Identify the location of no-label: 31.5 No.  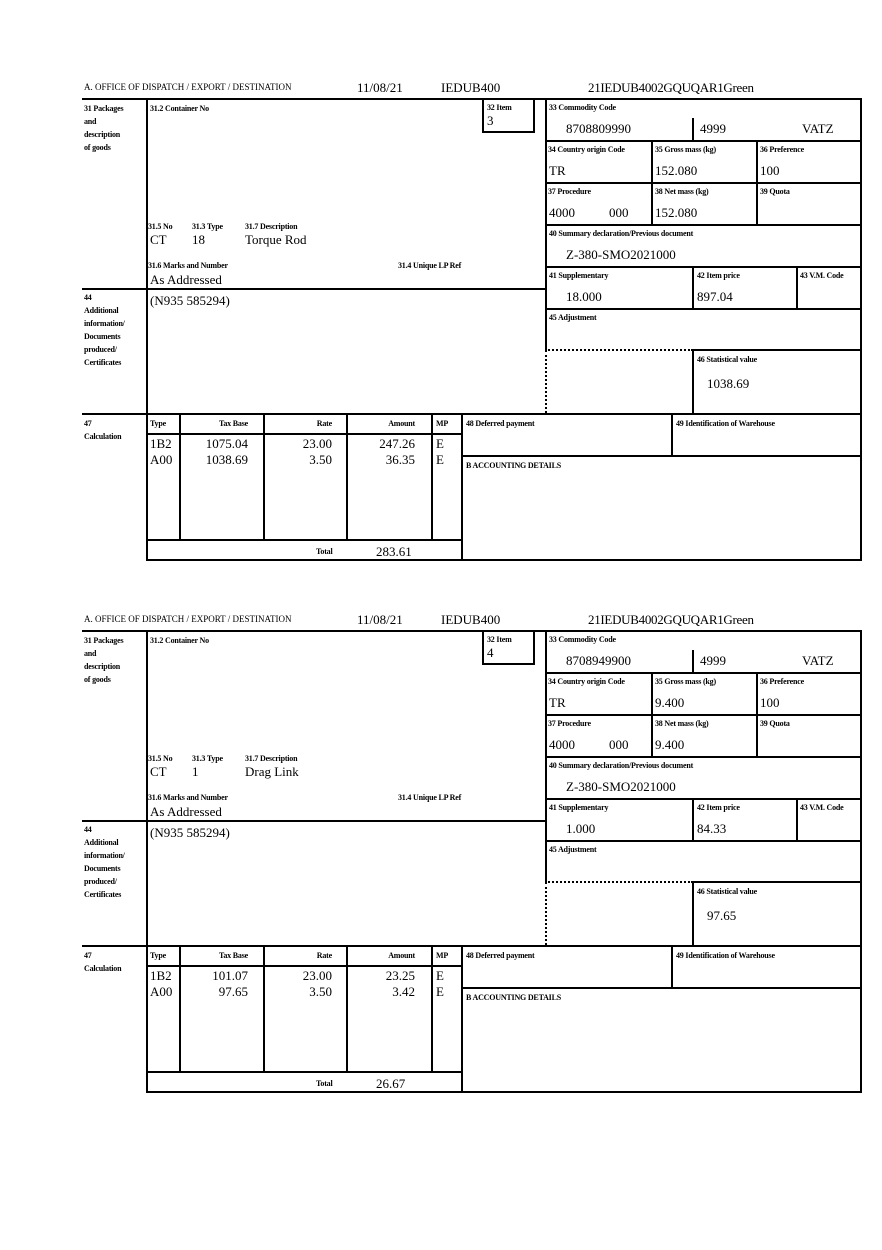
(160, 226).